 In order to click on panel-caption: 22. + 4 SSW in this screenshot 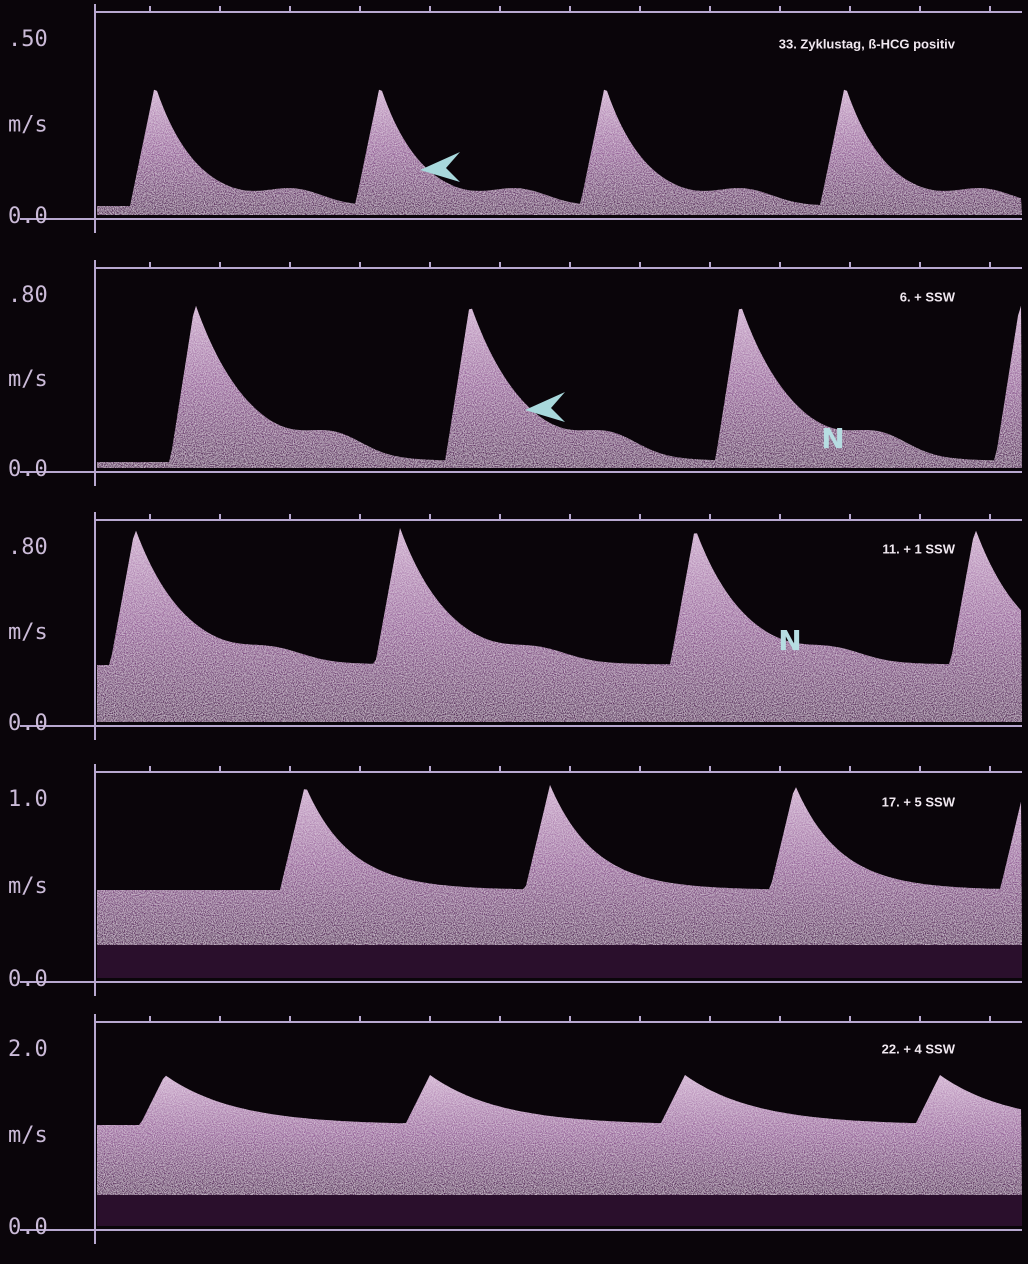, I will do `click(919, 1048)`.